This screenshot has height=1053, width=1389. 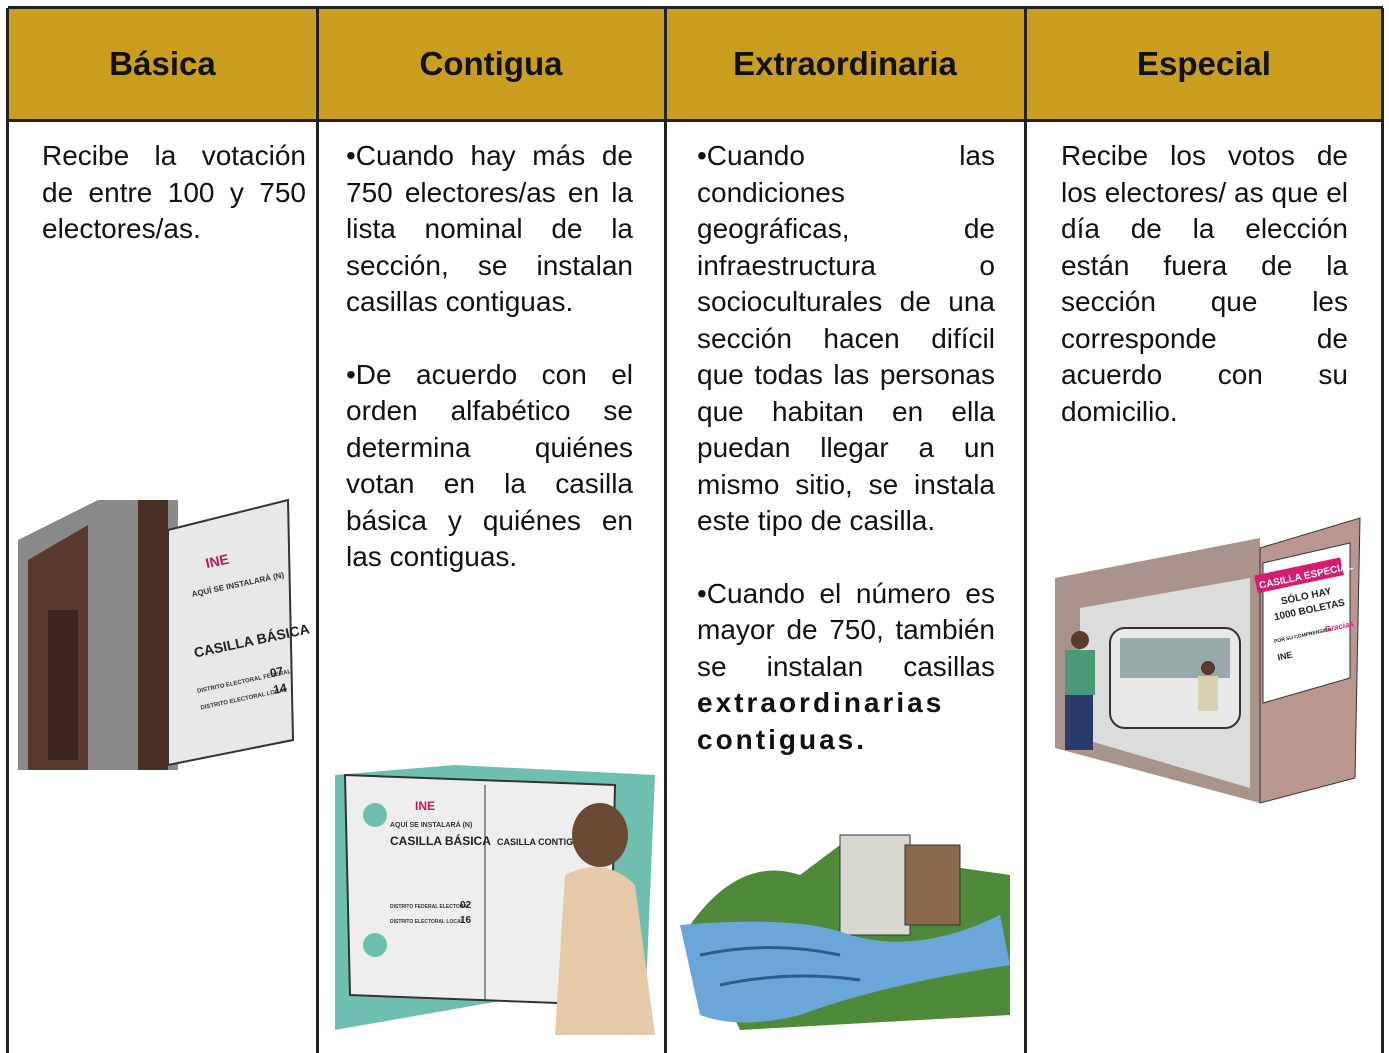 What do you see at coordinates (821, 721) in the screenshot?
I see `bold-text: extraordinarias contiguas.` at bounding box center [821, 721].